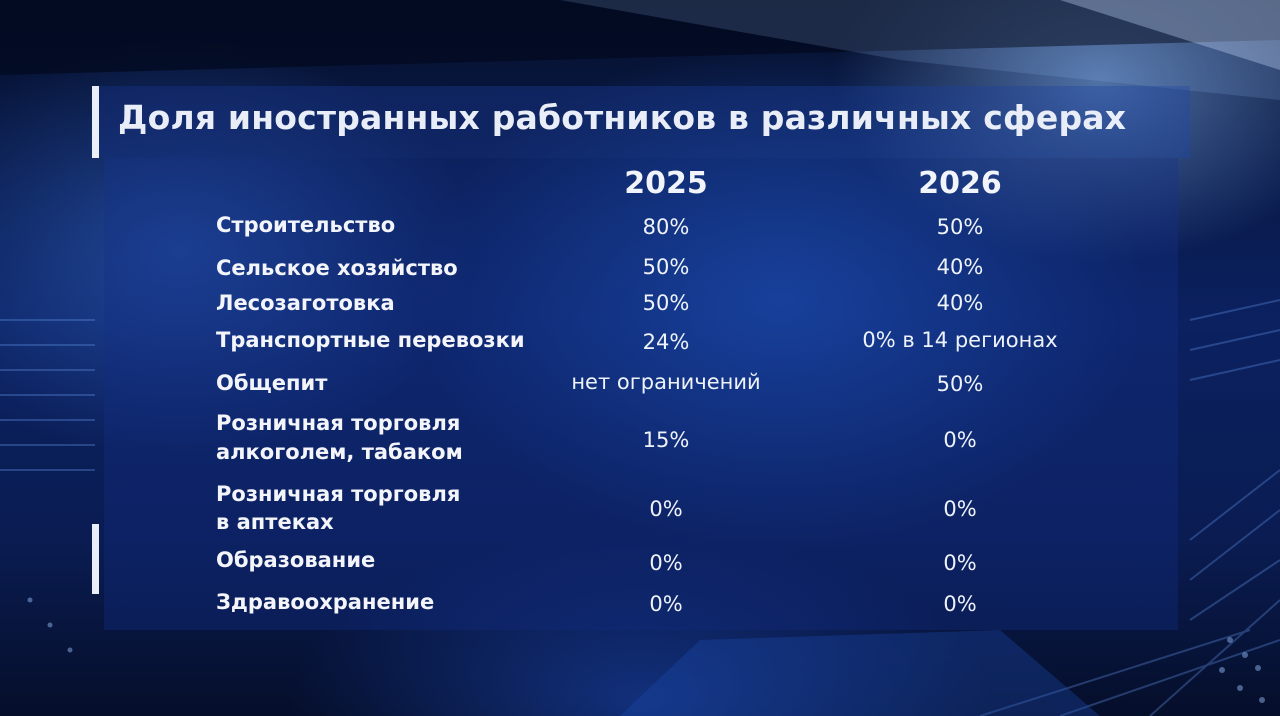 The width and height of the screenshot is (1280, 716). What do you see at coordinates (305, 303) in the screenshot?
I see `row-label-logging: Лесозаготовка` at bounding box center [305, 303].